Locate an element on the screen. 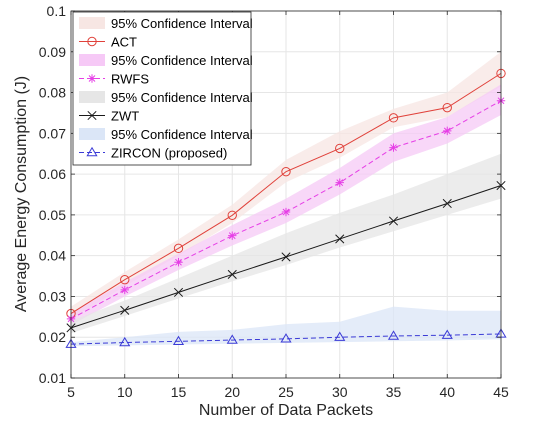 This screenshot has width=552, height=426. y-tick-label: 0.02 is located at coordinates (52, 337).